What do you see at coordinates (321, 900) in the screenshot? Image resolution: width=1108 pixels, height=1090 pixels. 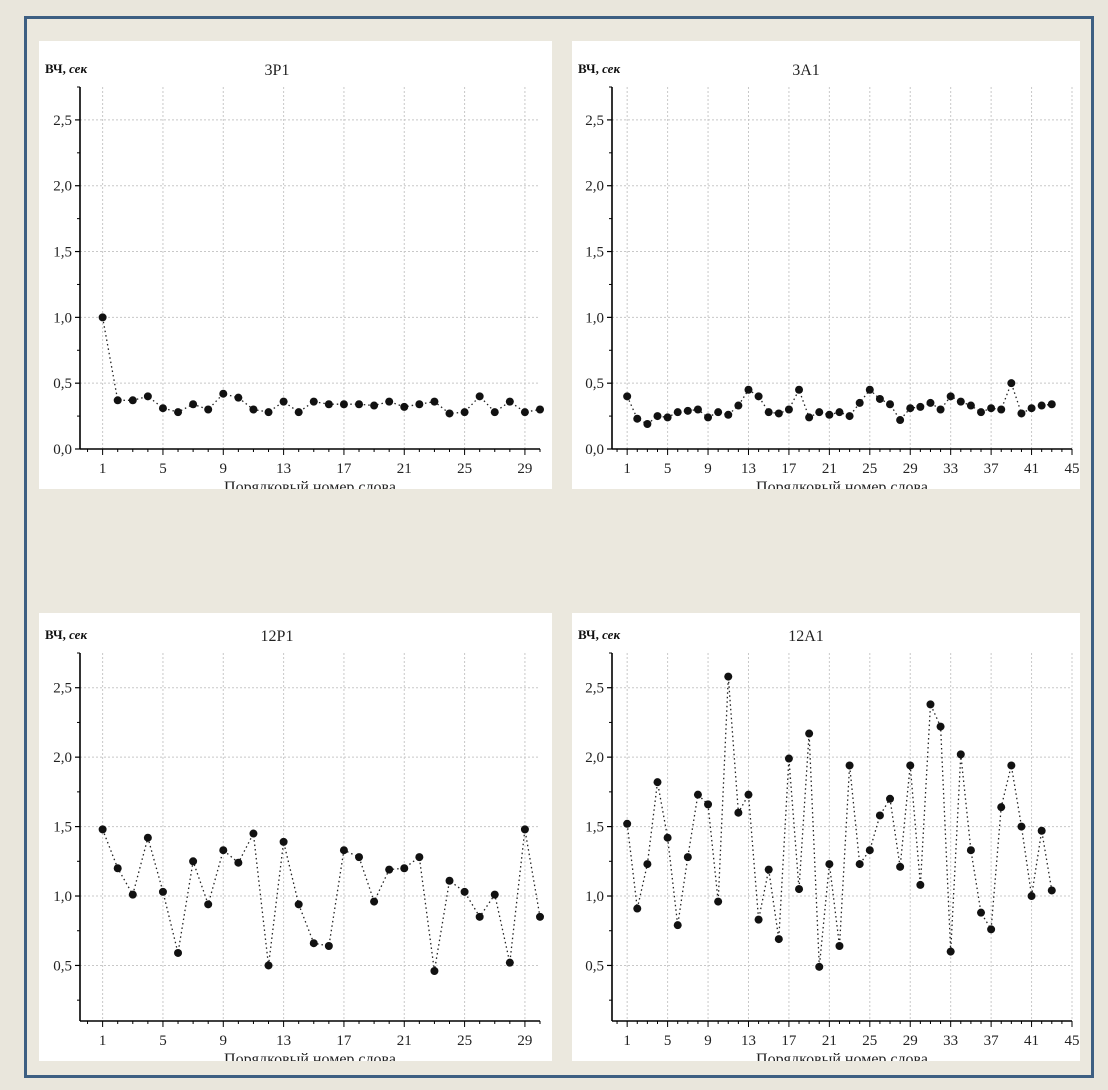 I see `series-line` at bounding box center [321, 900].